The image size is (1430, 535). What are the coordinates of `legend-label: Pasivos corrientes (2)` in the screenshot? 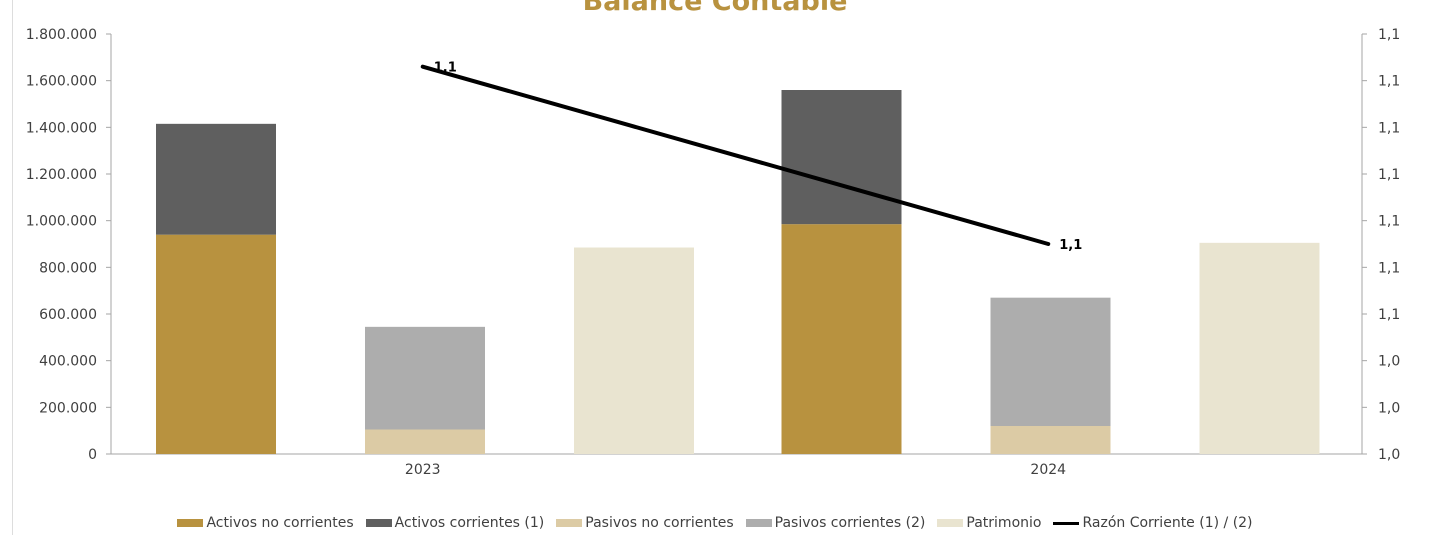 It's located at (850, 523).